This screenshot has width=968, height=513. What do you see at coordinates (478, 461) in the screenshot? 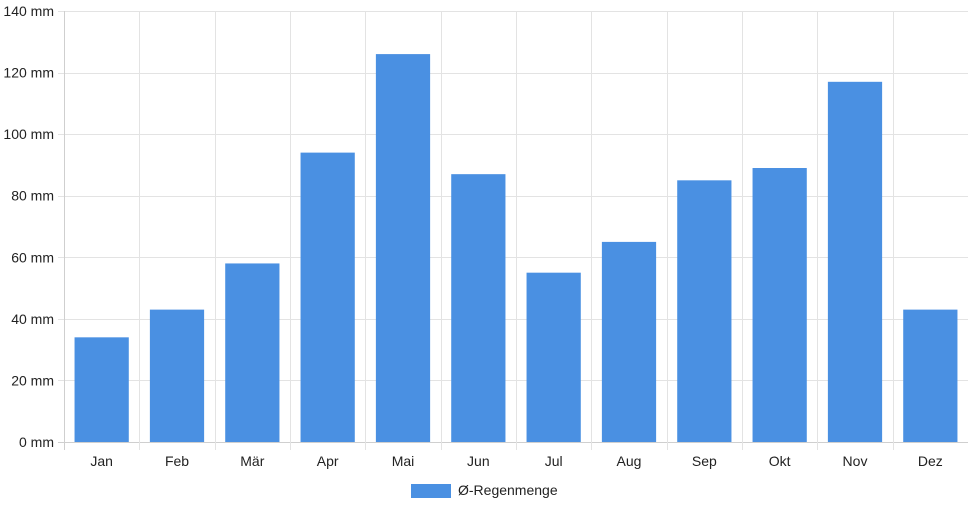
I see `x-tick-label: Jun` at bounding box center [478, 461].